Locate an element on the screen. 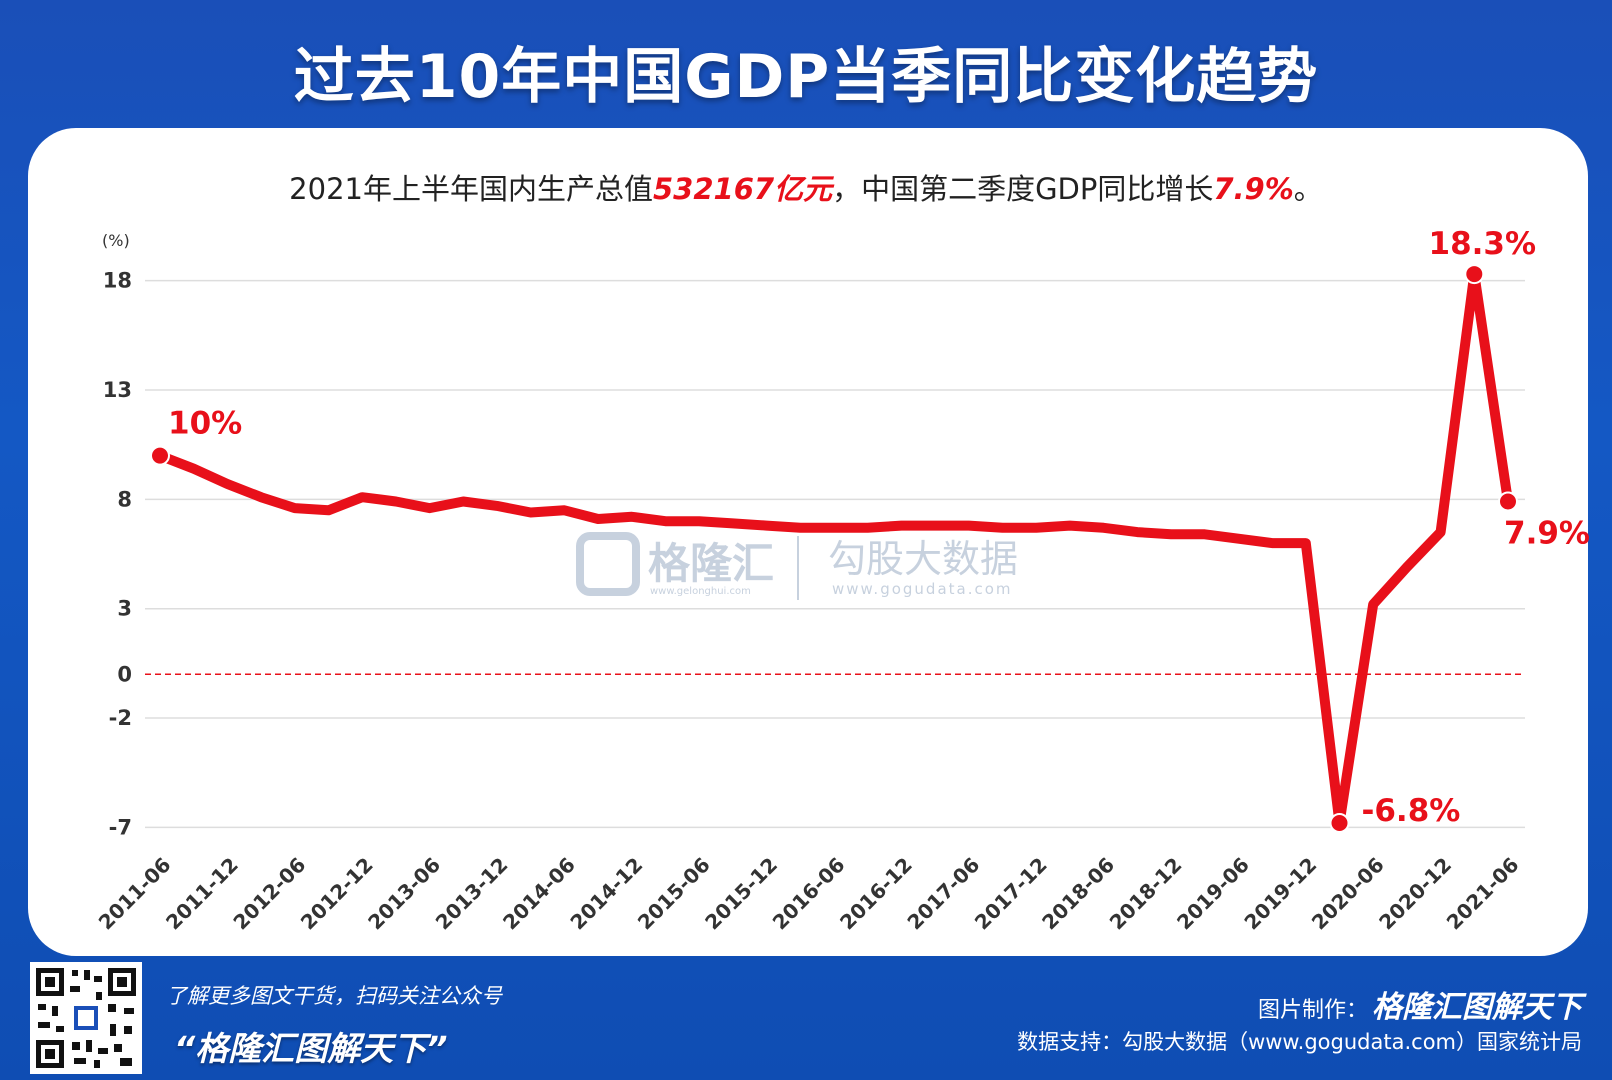 The width and height of the screenshot is (1612, 1080). subtitle-prefix: 2021年上半年国内生产总值 is located at coordinates (471, 189).